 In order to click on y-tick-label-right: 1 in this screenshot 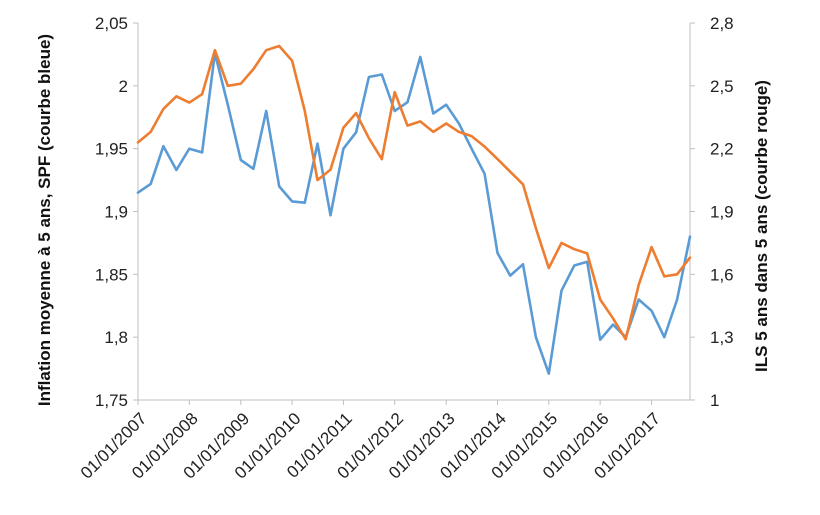, I will do `click(714, 400)`.